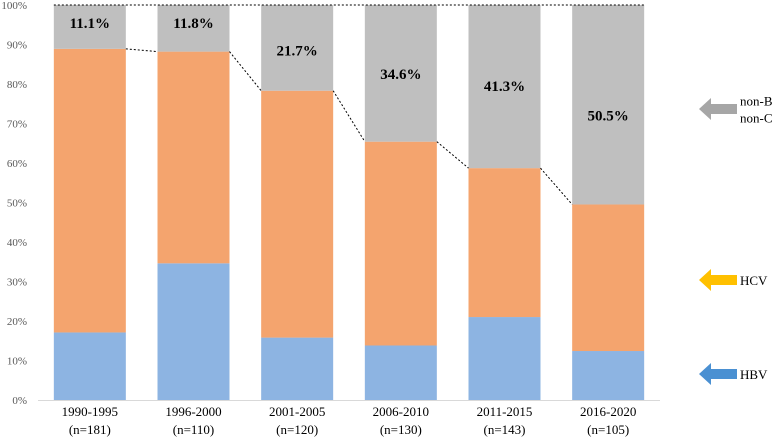 The image size is (778, 440). Describe the element at coordinates (193, 24) in the screenshot. I see `data-label: 11.8%` at that location.